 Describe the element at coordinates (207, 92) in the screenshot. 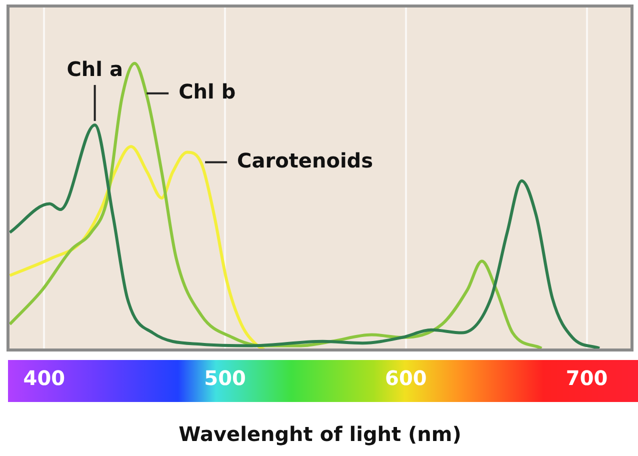

I see `series-label: Chl b` at that location.